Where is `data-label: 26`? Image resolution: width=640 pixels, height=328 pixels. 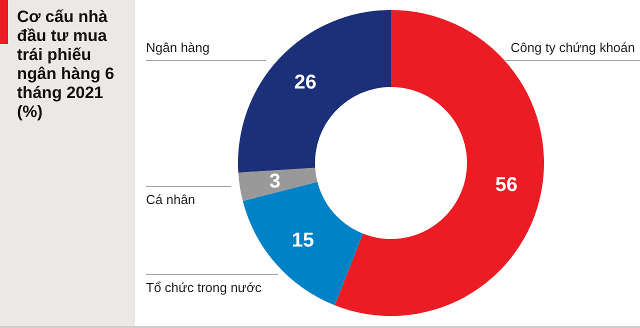
data-label: 26 is located at coordinates (305, 83).